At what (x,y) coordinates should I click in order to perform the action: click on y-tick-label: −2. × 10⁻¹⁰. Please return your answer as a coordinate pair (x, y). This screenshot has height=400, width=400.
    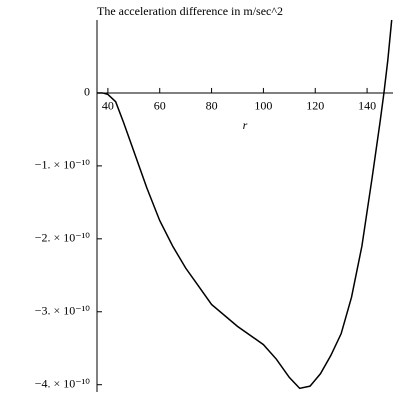
    Looking at the image, I should click on (62, 238).